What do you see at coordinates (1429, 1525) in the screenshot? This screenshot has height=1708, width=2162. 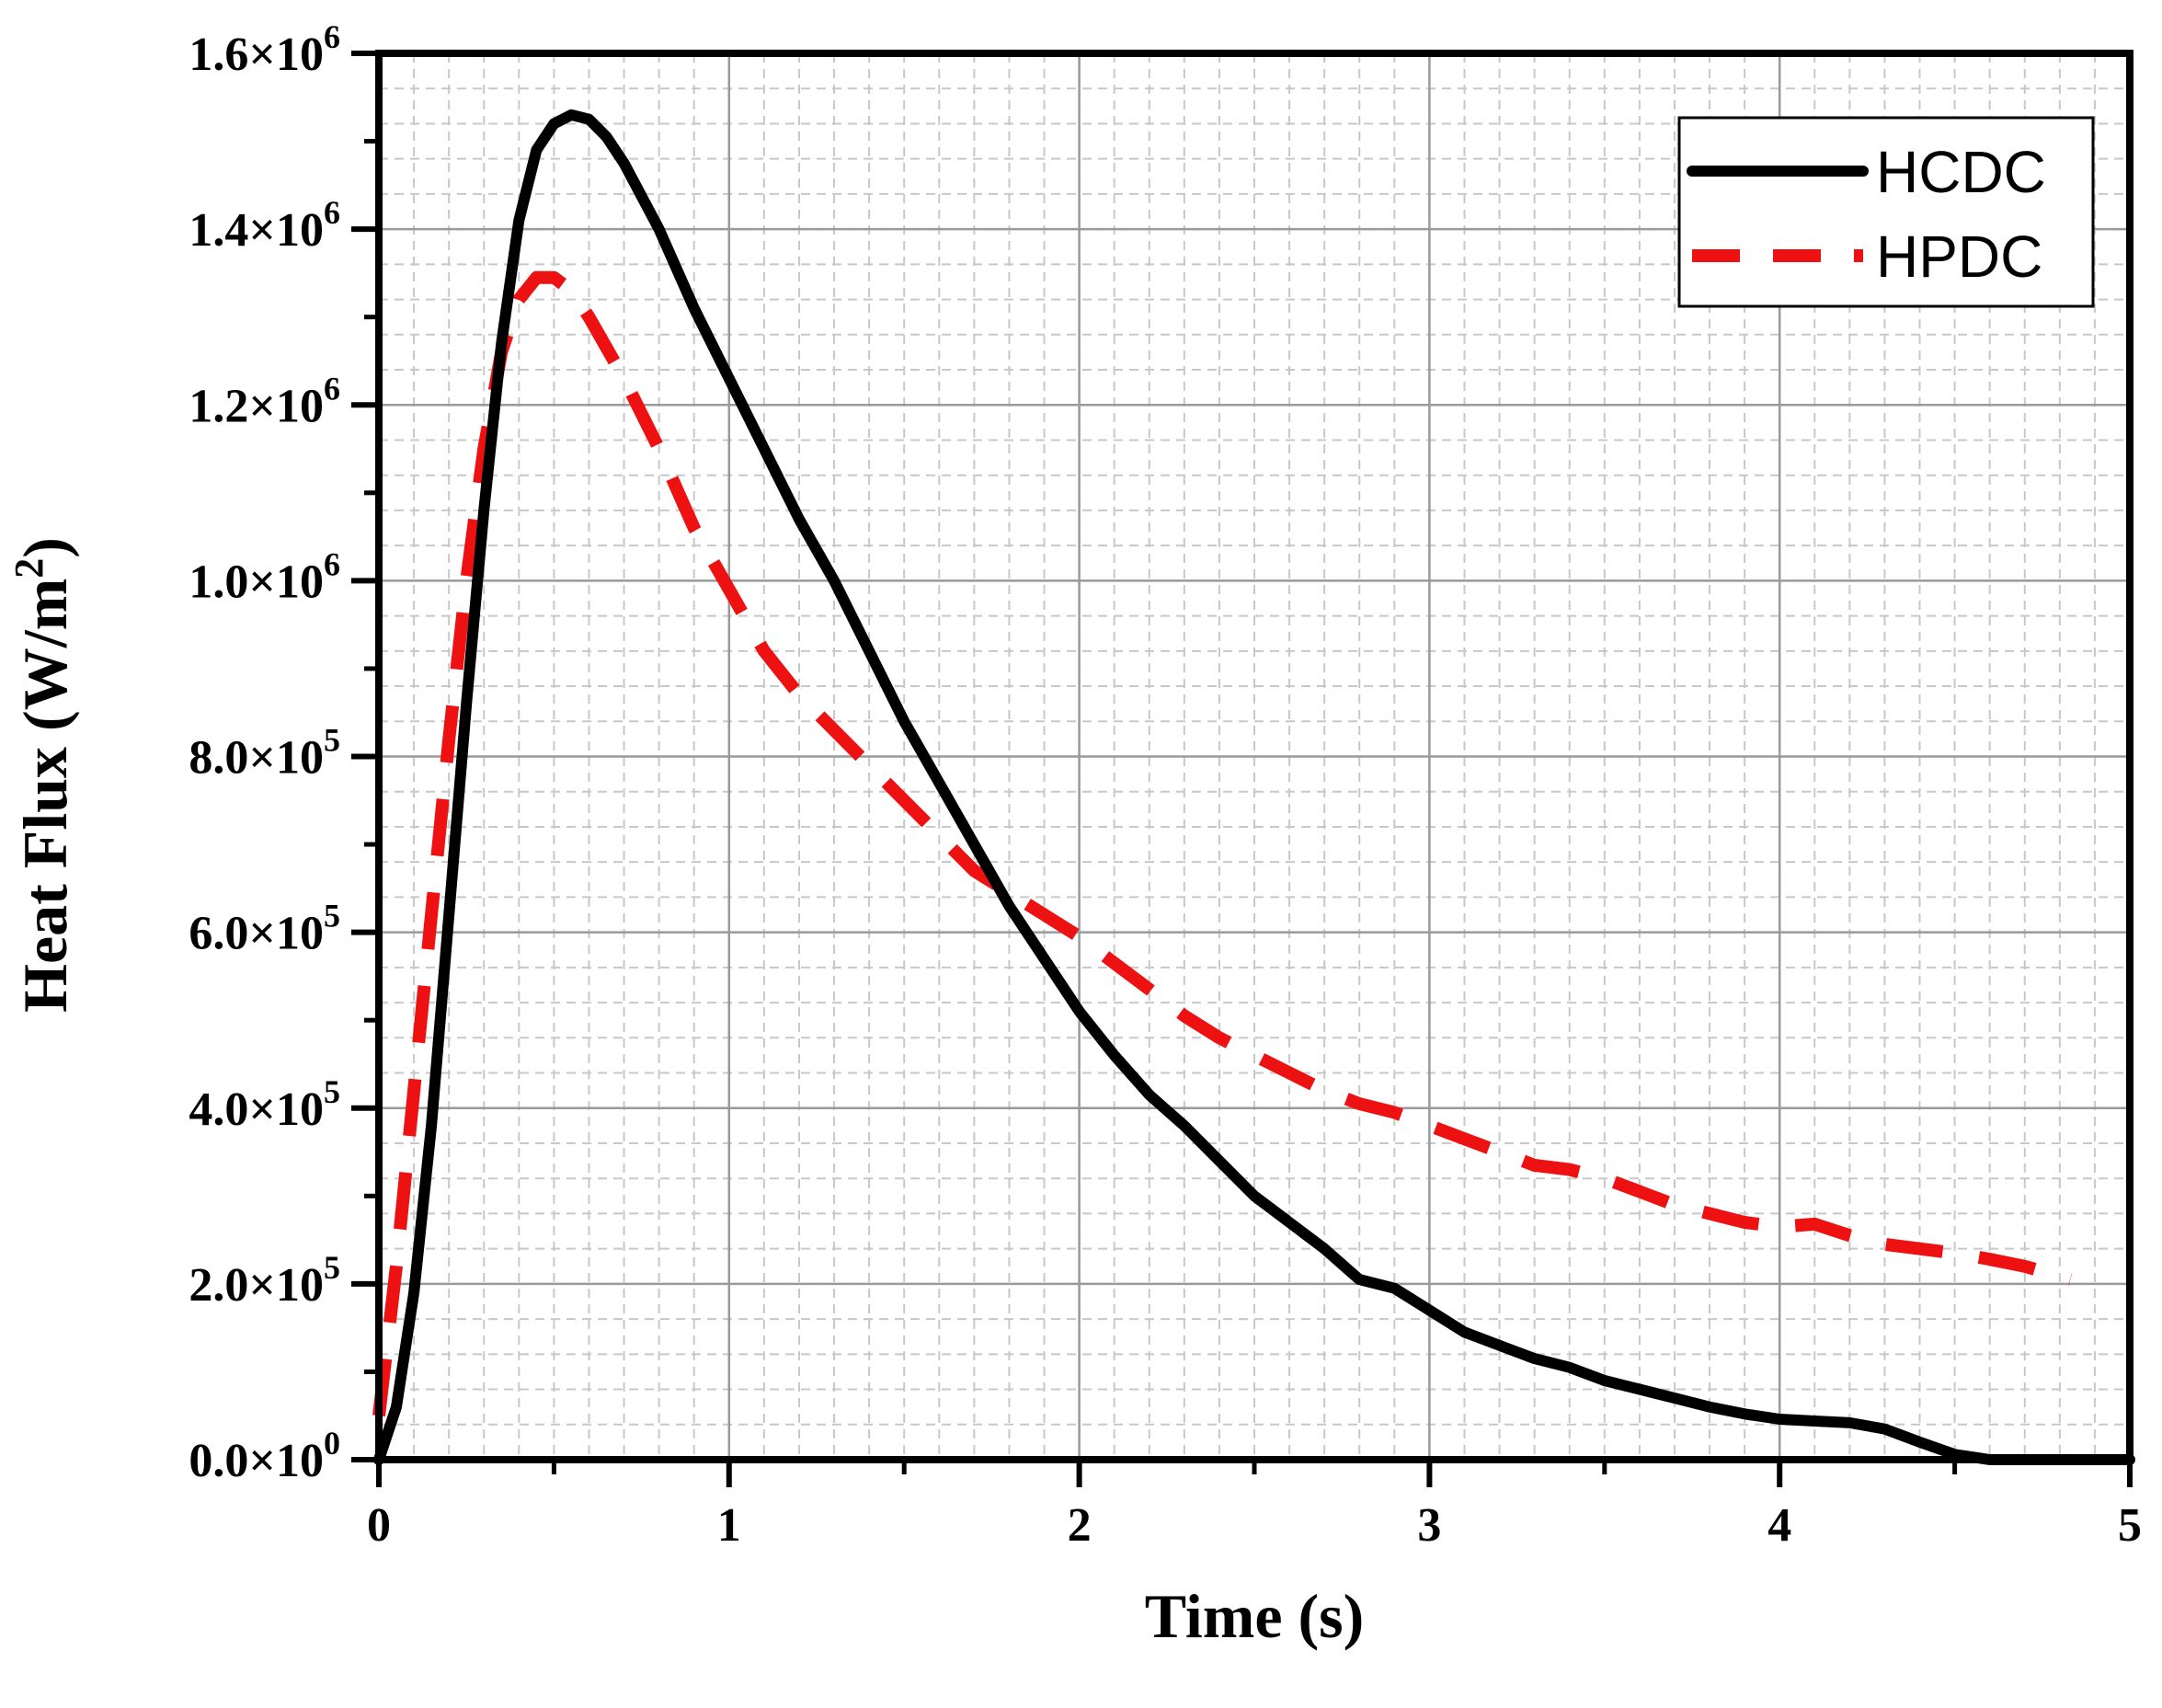 I see `x-tick-label: 3` at bounding box center [1429, 1525].